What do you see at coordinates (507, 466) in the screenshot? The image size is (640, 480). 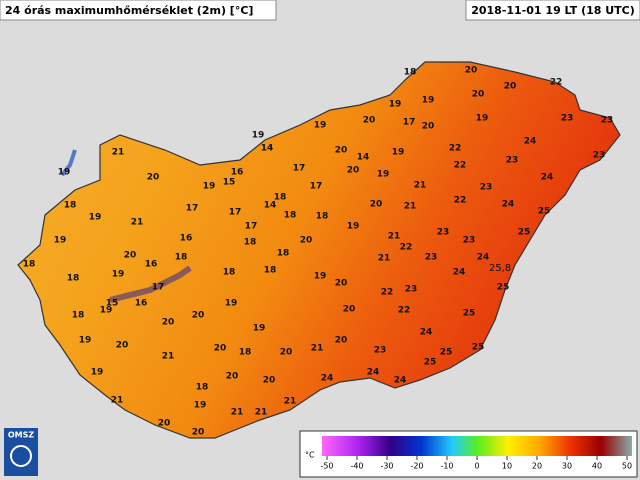 I see `legend-tick-label: 10` at bounding box center [507, 466].